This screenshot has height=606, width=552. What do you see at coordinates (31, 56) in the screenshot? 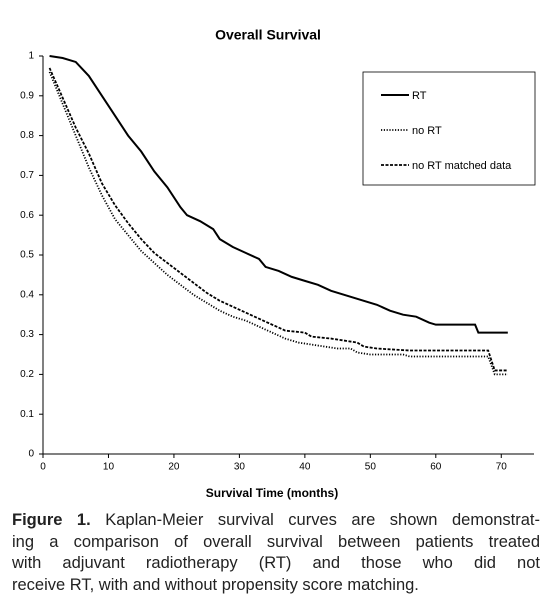
I see `y-tick-label: 1` at bounding box center [31, 56].